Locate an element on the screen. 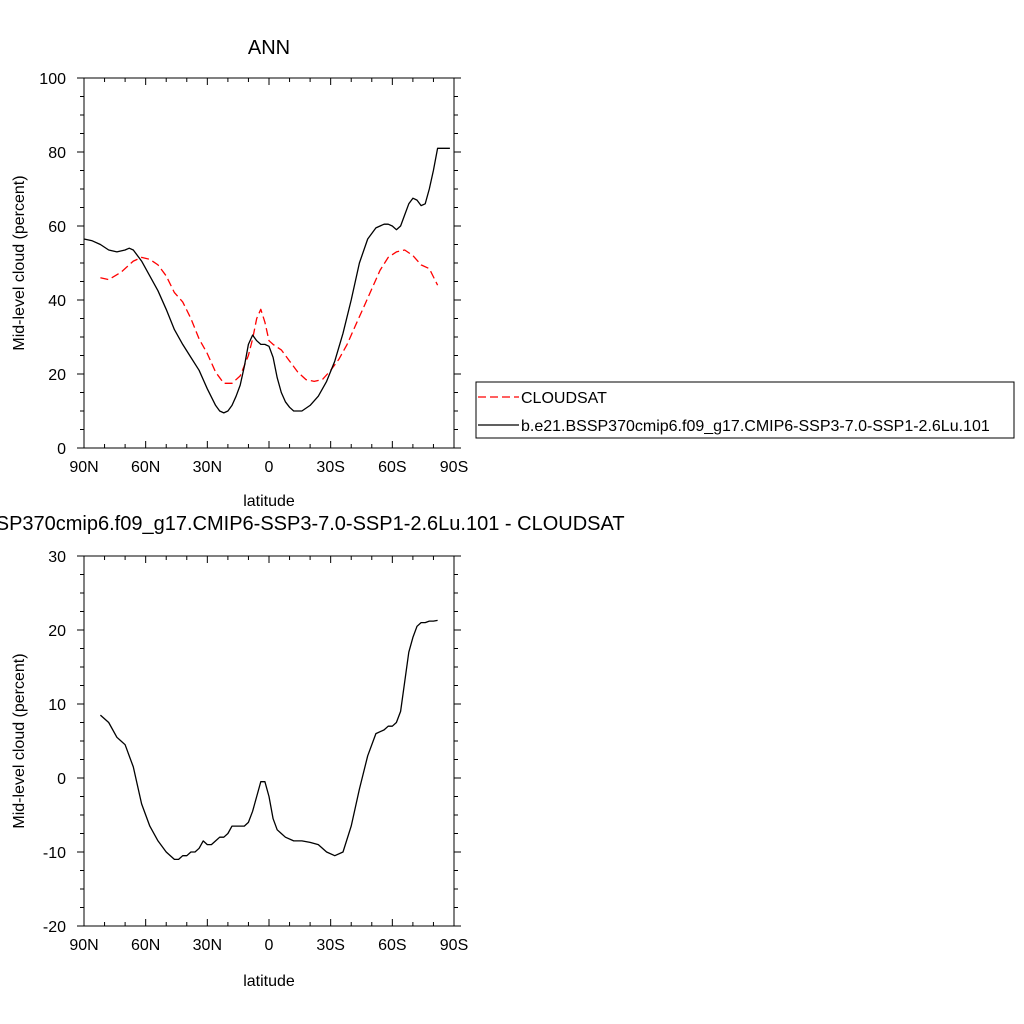  y-tick-label: 30 is located at coordinates (57, 557).